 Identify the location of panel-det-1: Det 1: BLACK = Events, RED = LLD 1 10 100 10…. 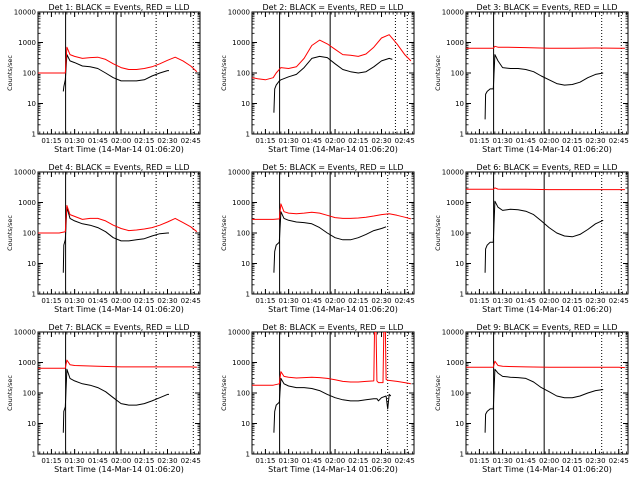
(103, 78).